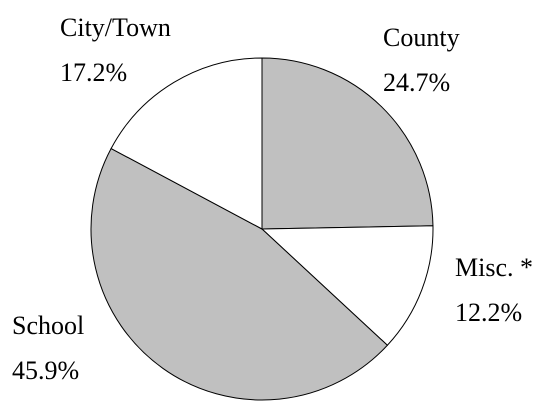 The image size is (548, 401). Describe the element at coordinates (494, 267) in the screenshot. I see `slice-label: Misc. *` at that location.